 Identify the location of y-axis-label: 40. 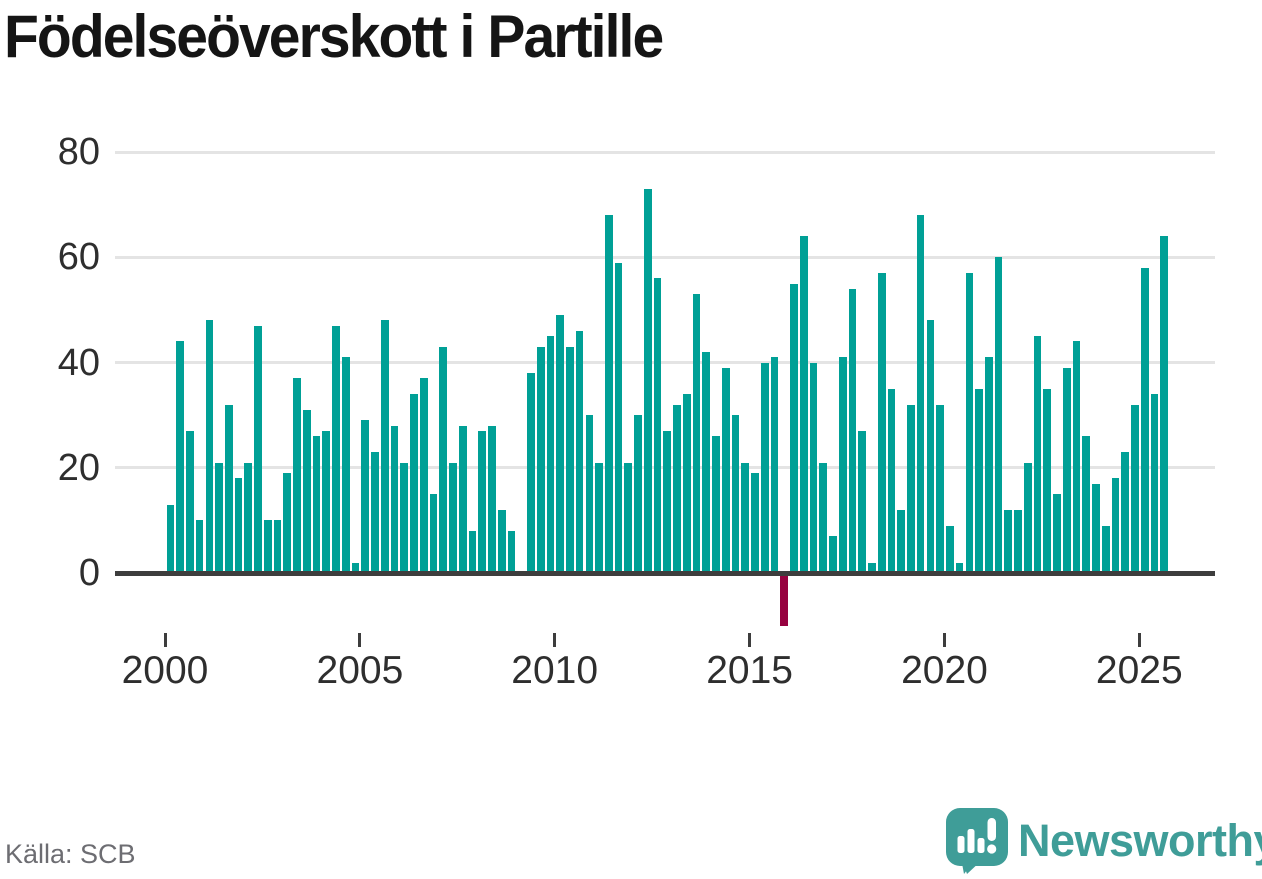
(78, 362).